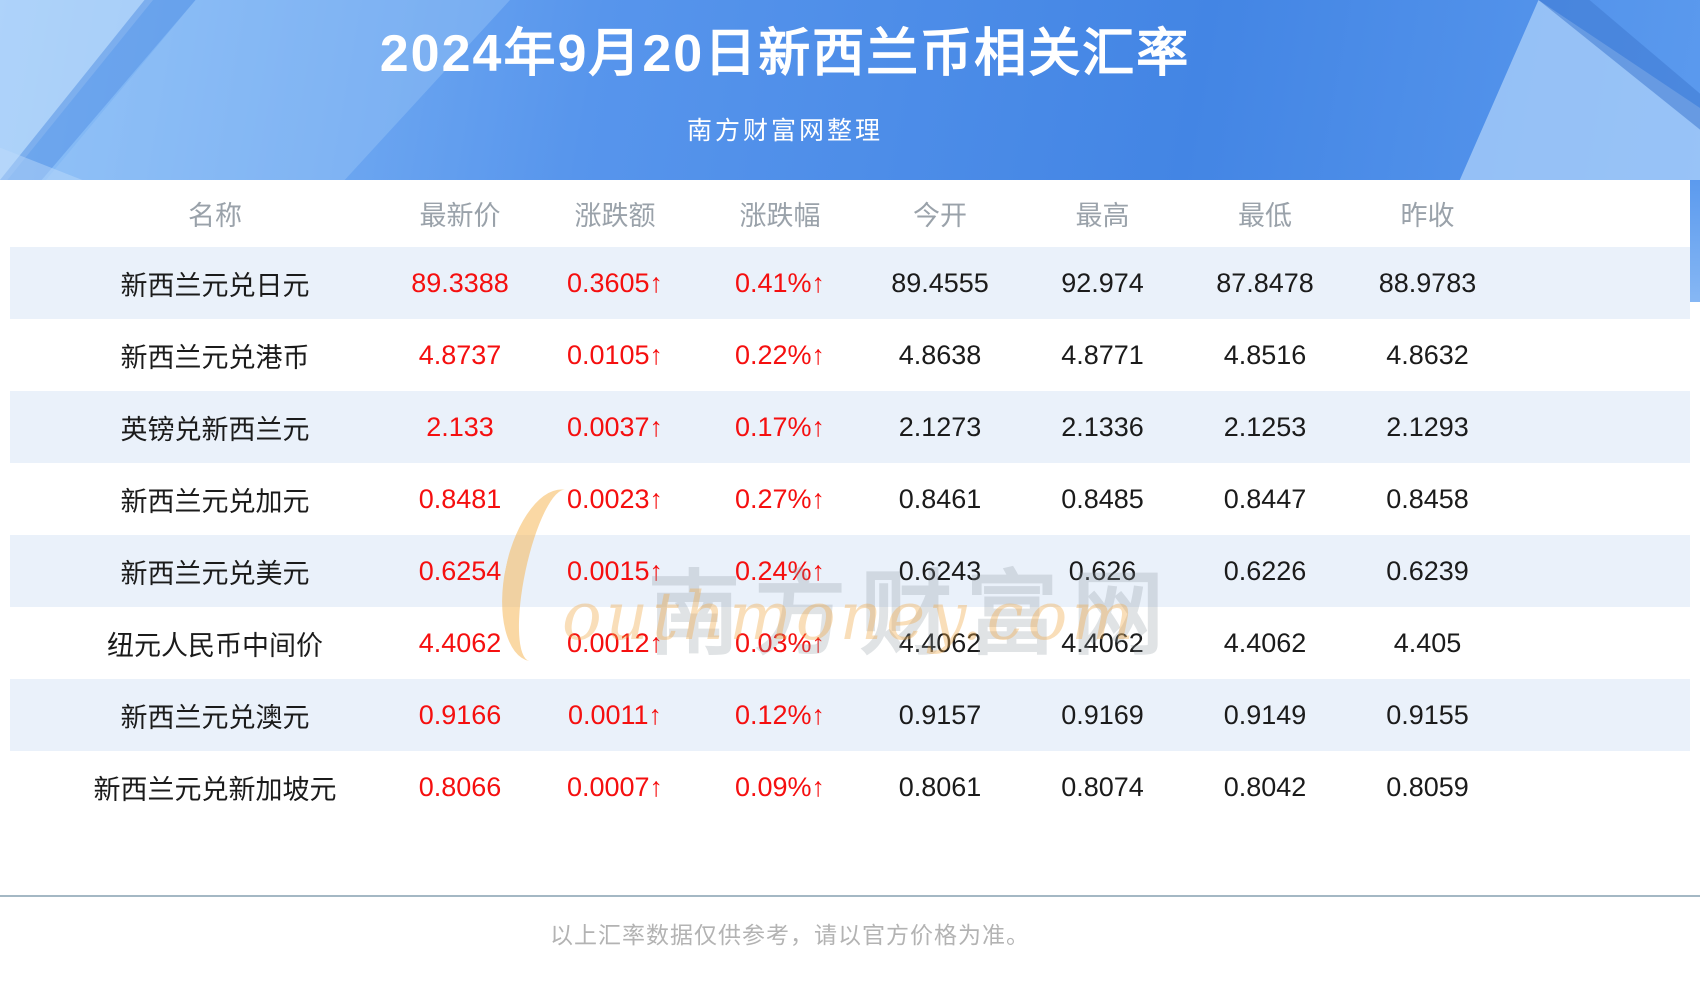 Image resolution: width=1700 pixels, height=1000 pixels. What do you see at coordinates (1427, 642) in the screenshot?
I see `cell-prev-close: 4.405` at bounding box center [1427, 642].